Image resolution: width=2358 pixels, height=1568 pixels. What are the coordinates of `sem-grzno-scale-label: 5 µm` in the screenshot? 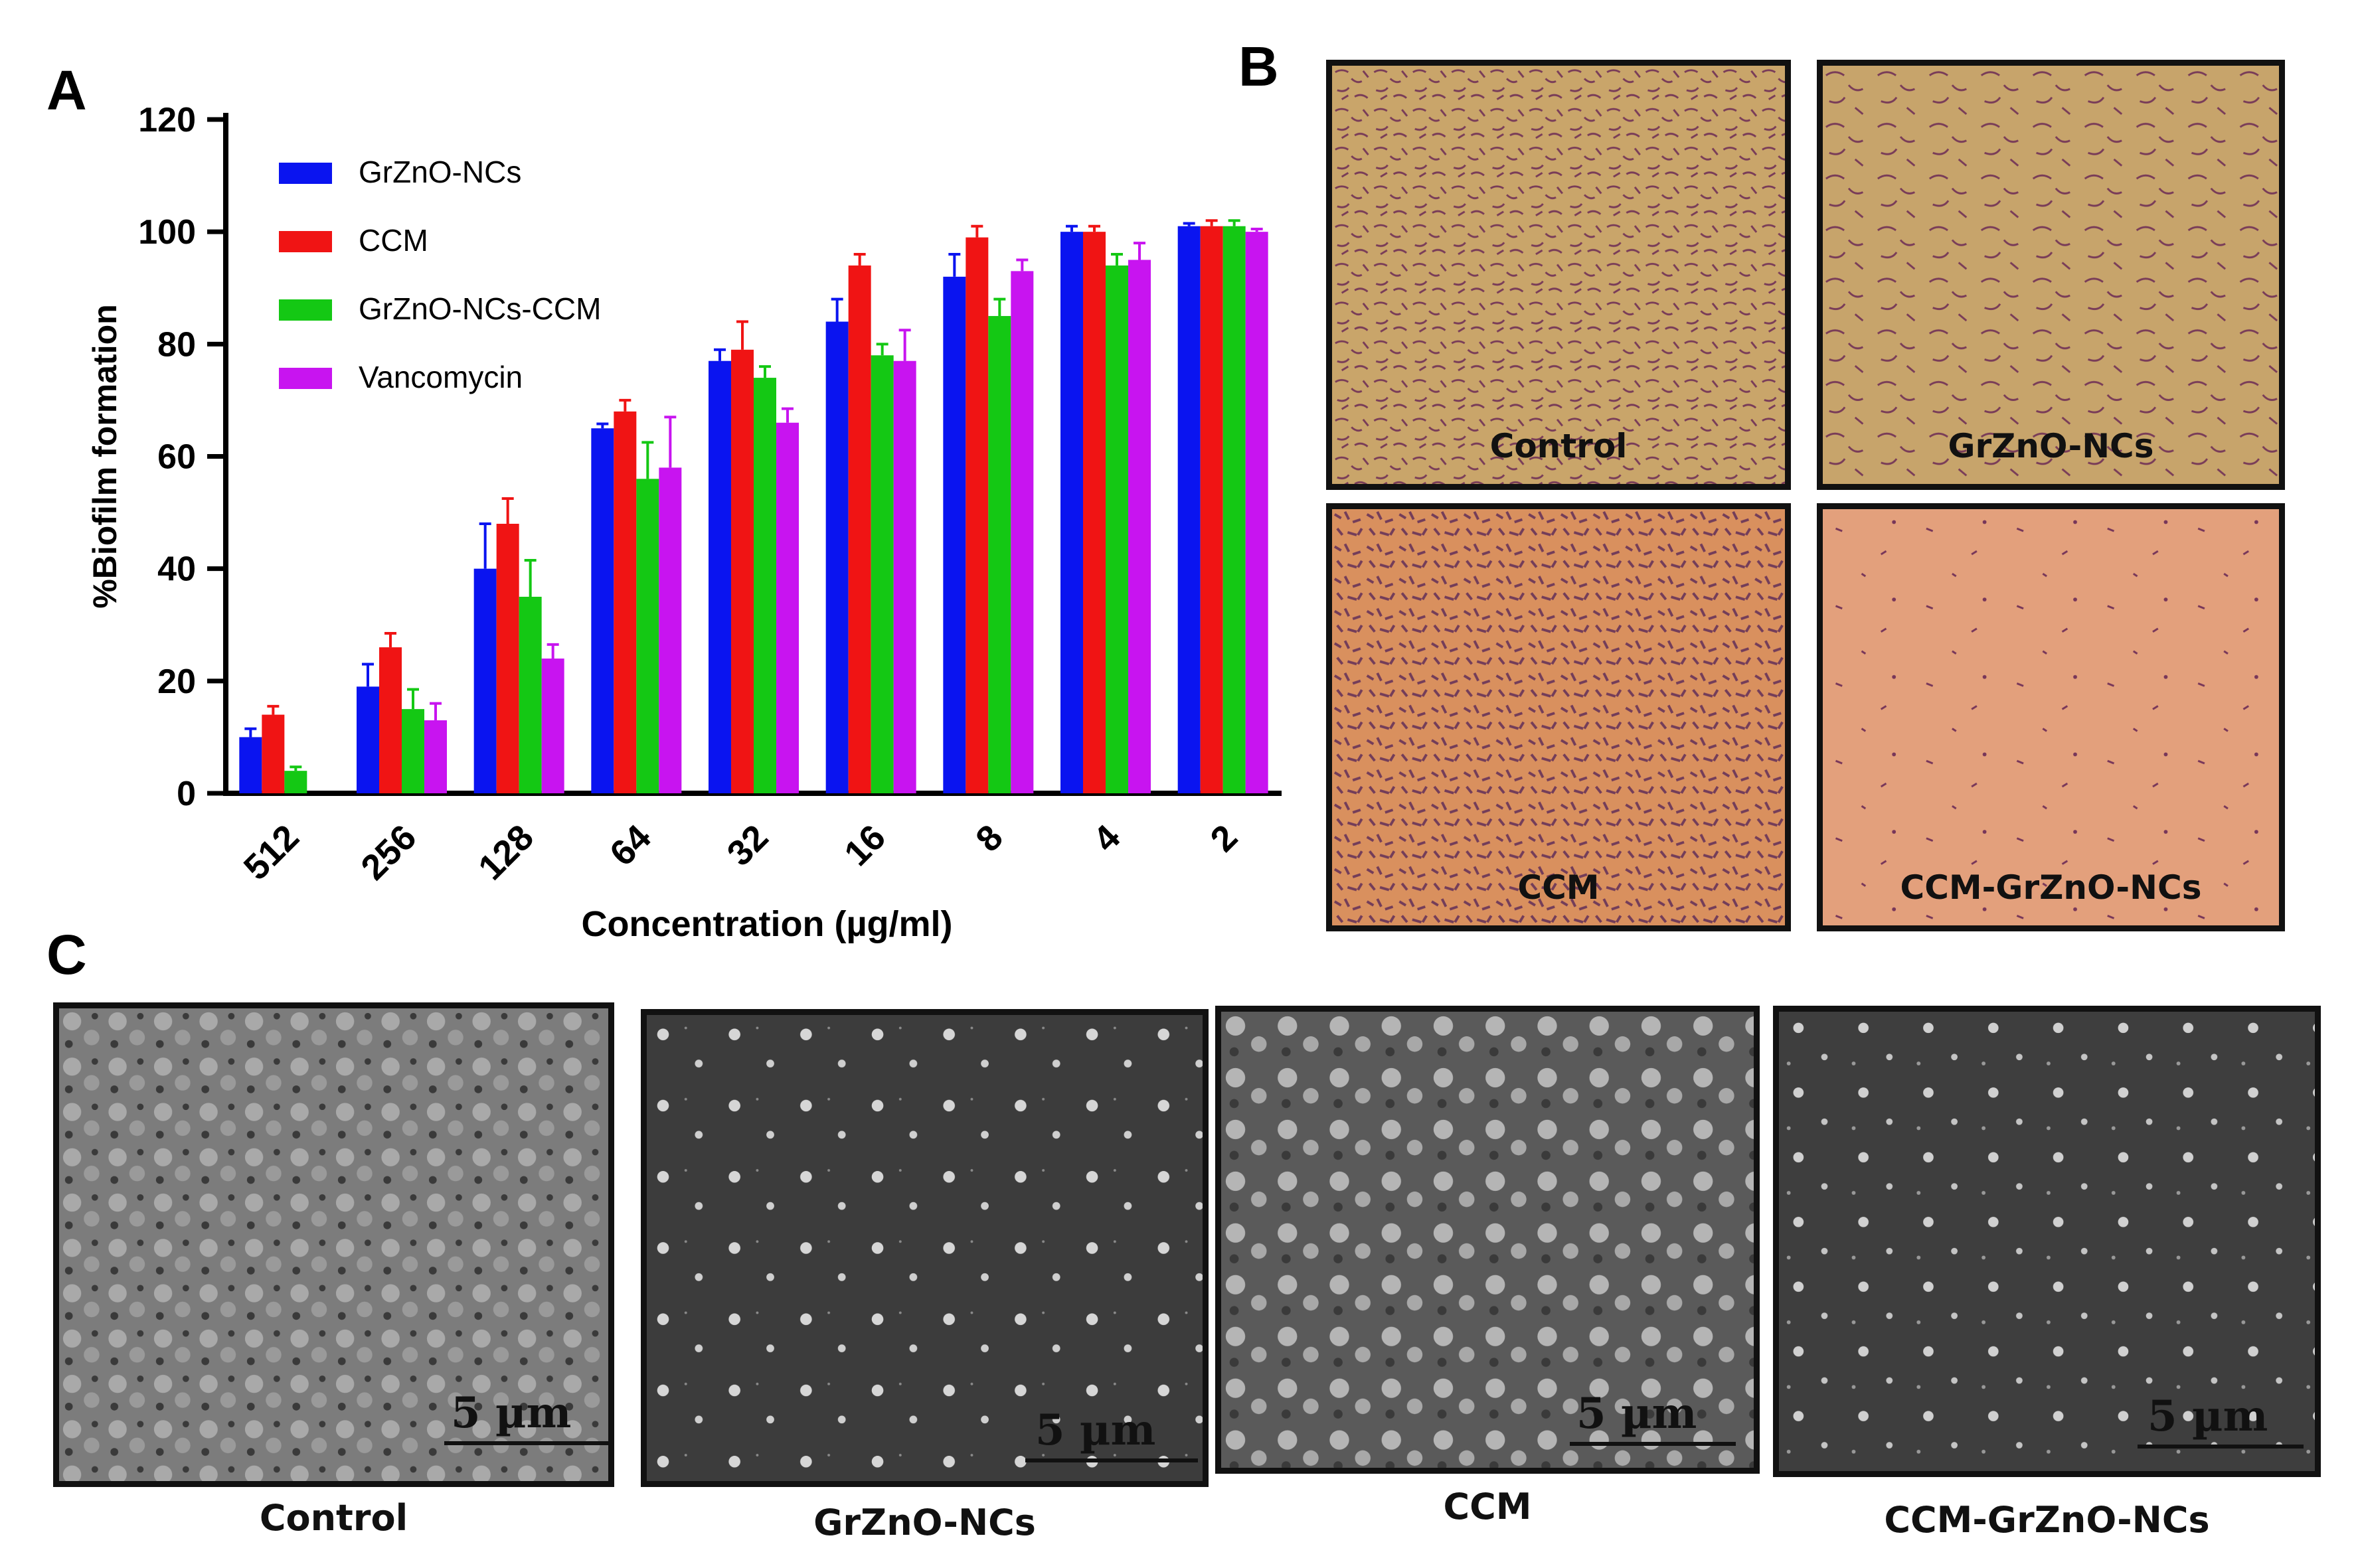 It's located at (1095, 1430).